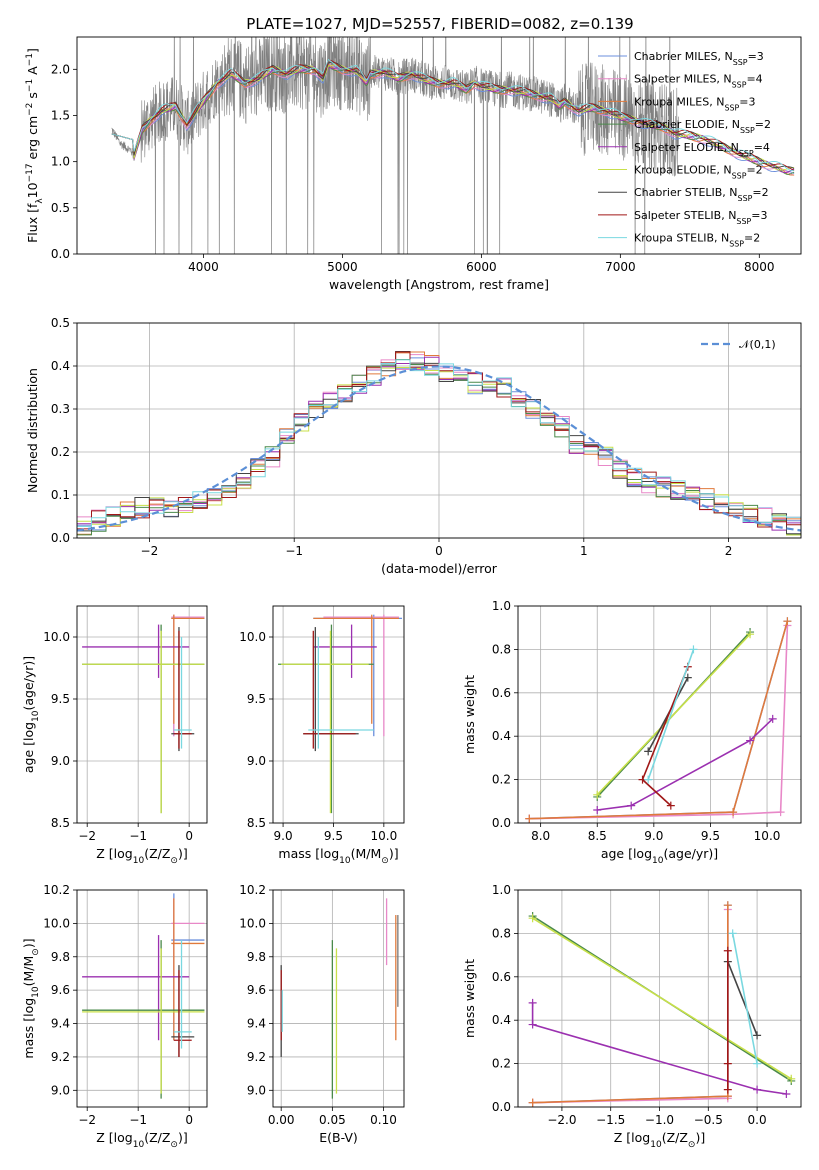  I want to click on x-tick-label: −1.0, so click(659, 1120).